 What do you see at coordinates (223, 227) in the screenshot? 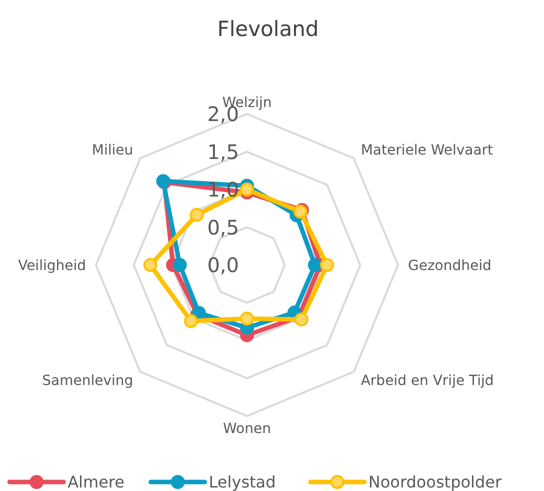
I see `y-tick-label: 0,5` at bounding box center [223, 227].